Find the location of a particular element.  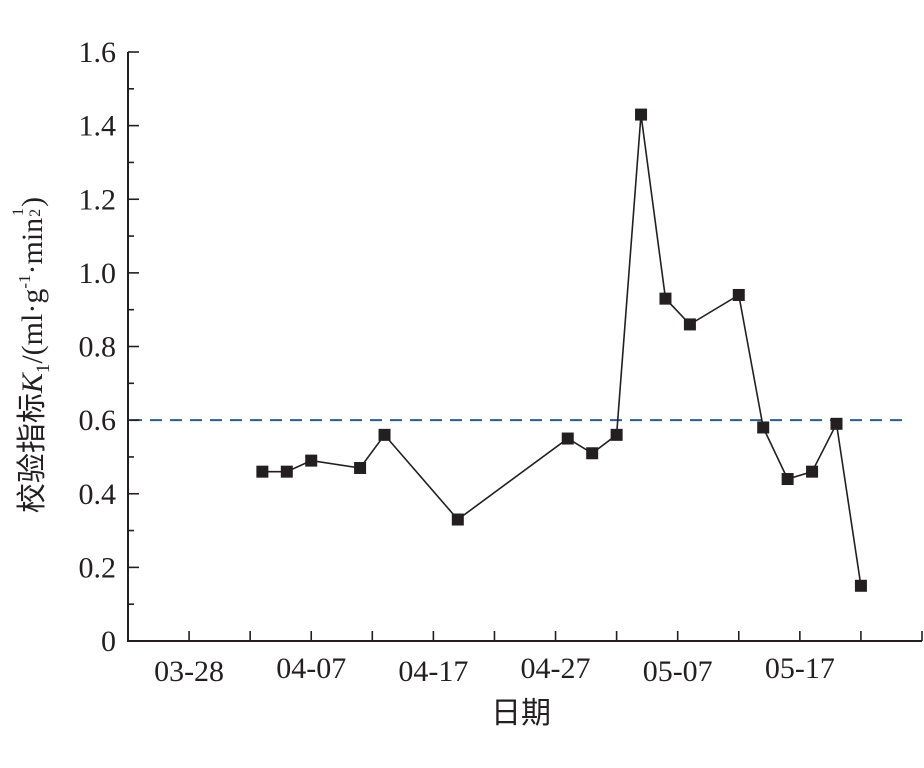

y-axis-title-unit-open: /(ml·g is located at coordinates (32, 326).